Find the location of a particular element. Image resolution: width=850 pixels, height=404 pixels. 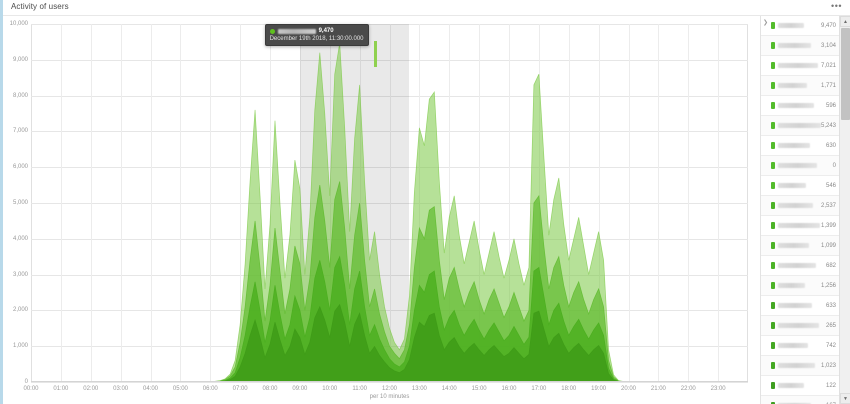

legend-item: 1,399 is located at coordinates (800, 226).